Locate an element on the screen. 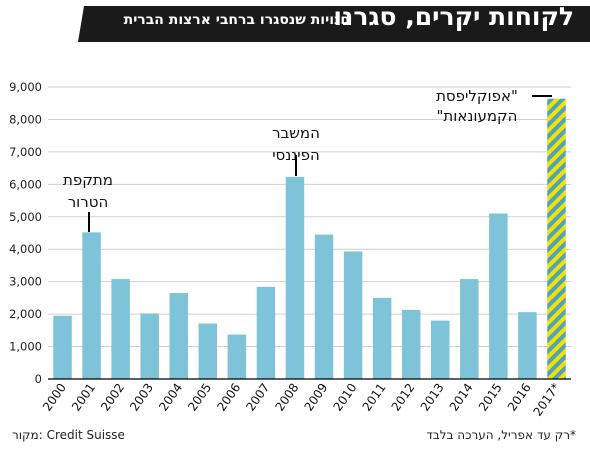 This screenshot has height=453, width=590. y-tick-label: 9,000 is located at coordinates (25, 87).